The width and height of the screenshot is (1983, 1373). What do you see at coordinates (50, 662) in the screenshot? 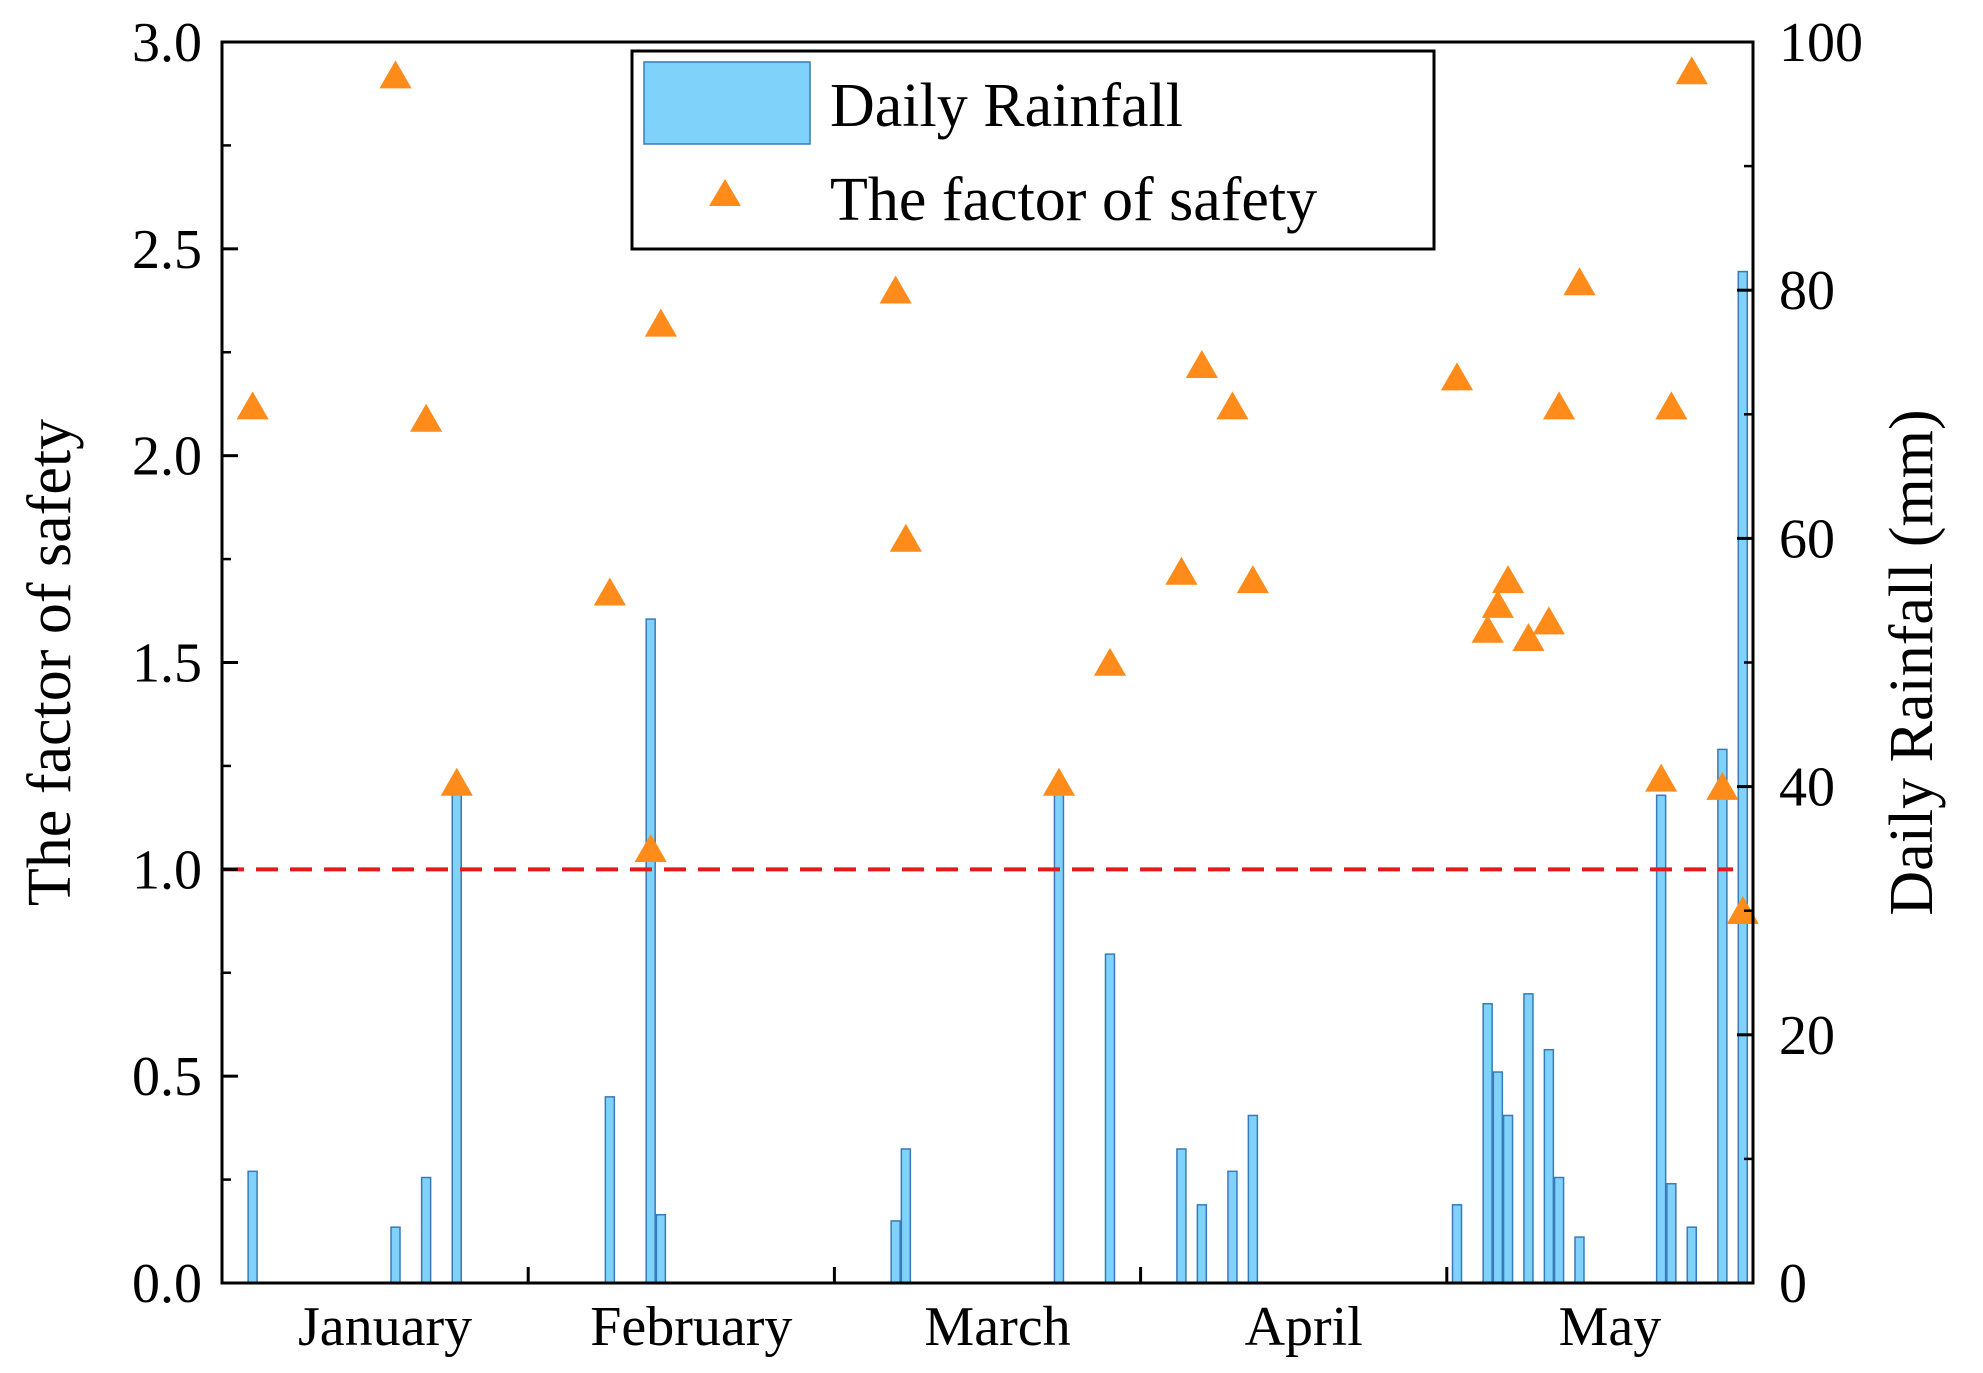
I see `left-axis-title: The factor of safety` at bounding box center [50, 662].